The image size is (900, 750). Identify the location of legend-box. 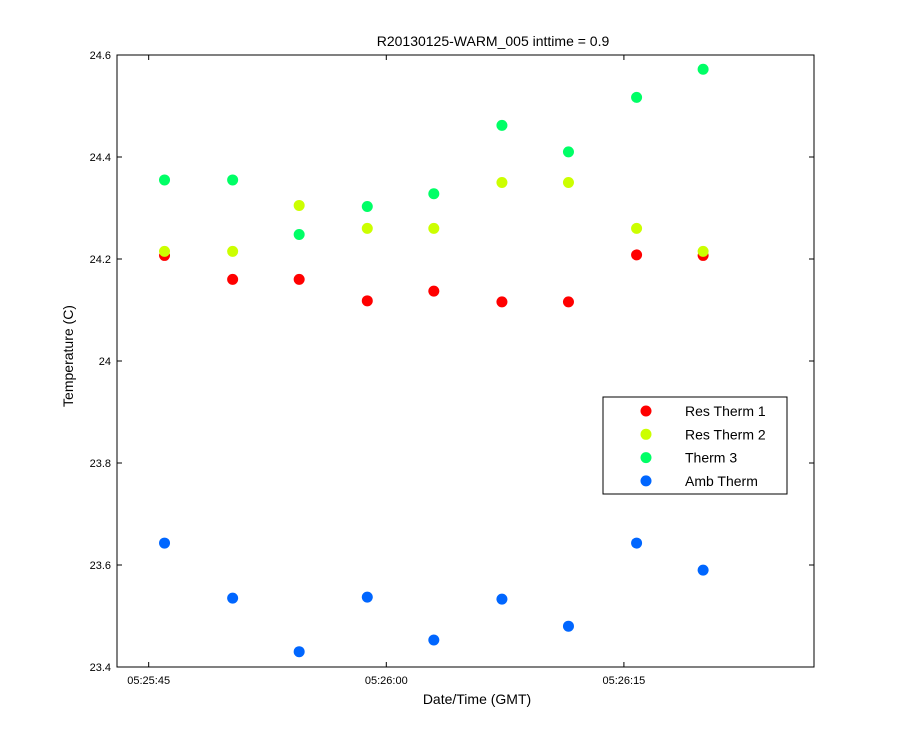
(695, 445).